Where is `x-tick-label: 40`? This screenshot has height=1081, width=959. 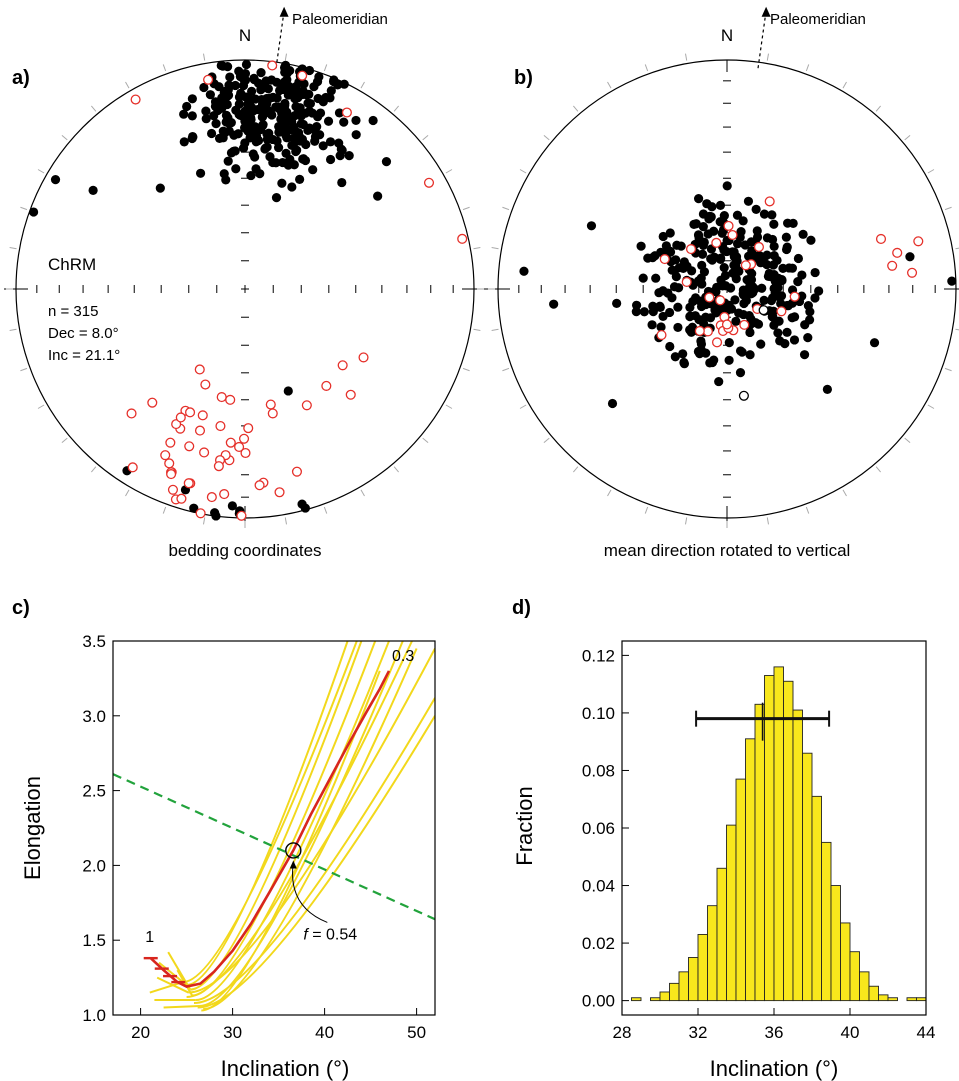 x-tick-label: 40 is located at coordinates (324, 1032).